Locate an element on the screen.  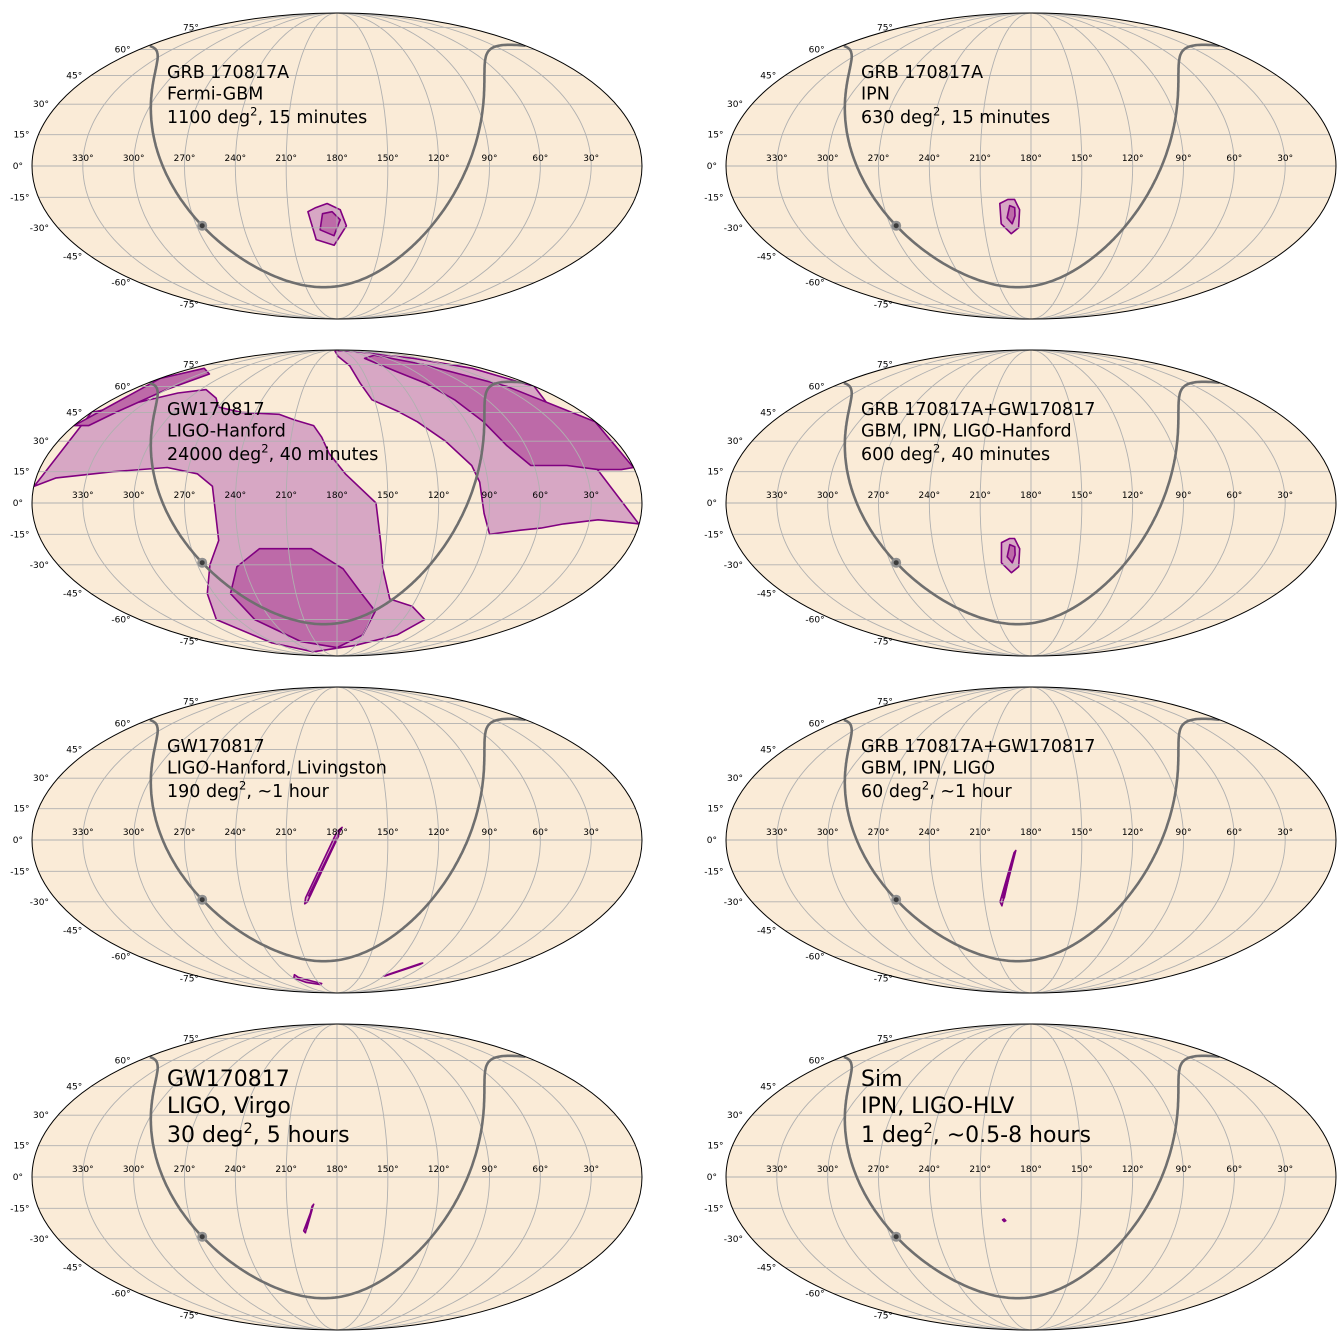
time-text: , ~0.5-8 hours is located at coordinates (1012, 1135).